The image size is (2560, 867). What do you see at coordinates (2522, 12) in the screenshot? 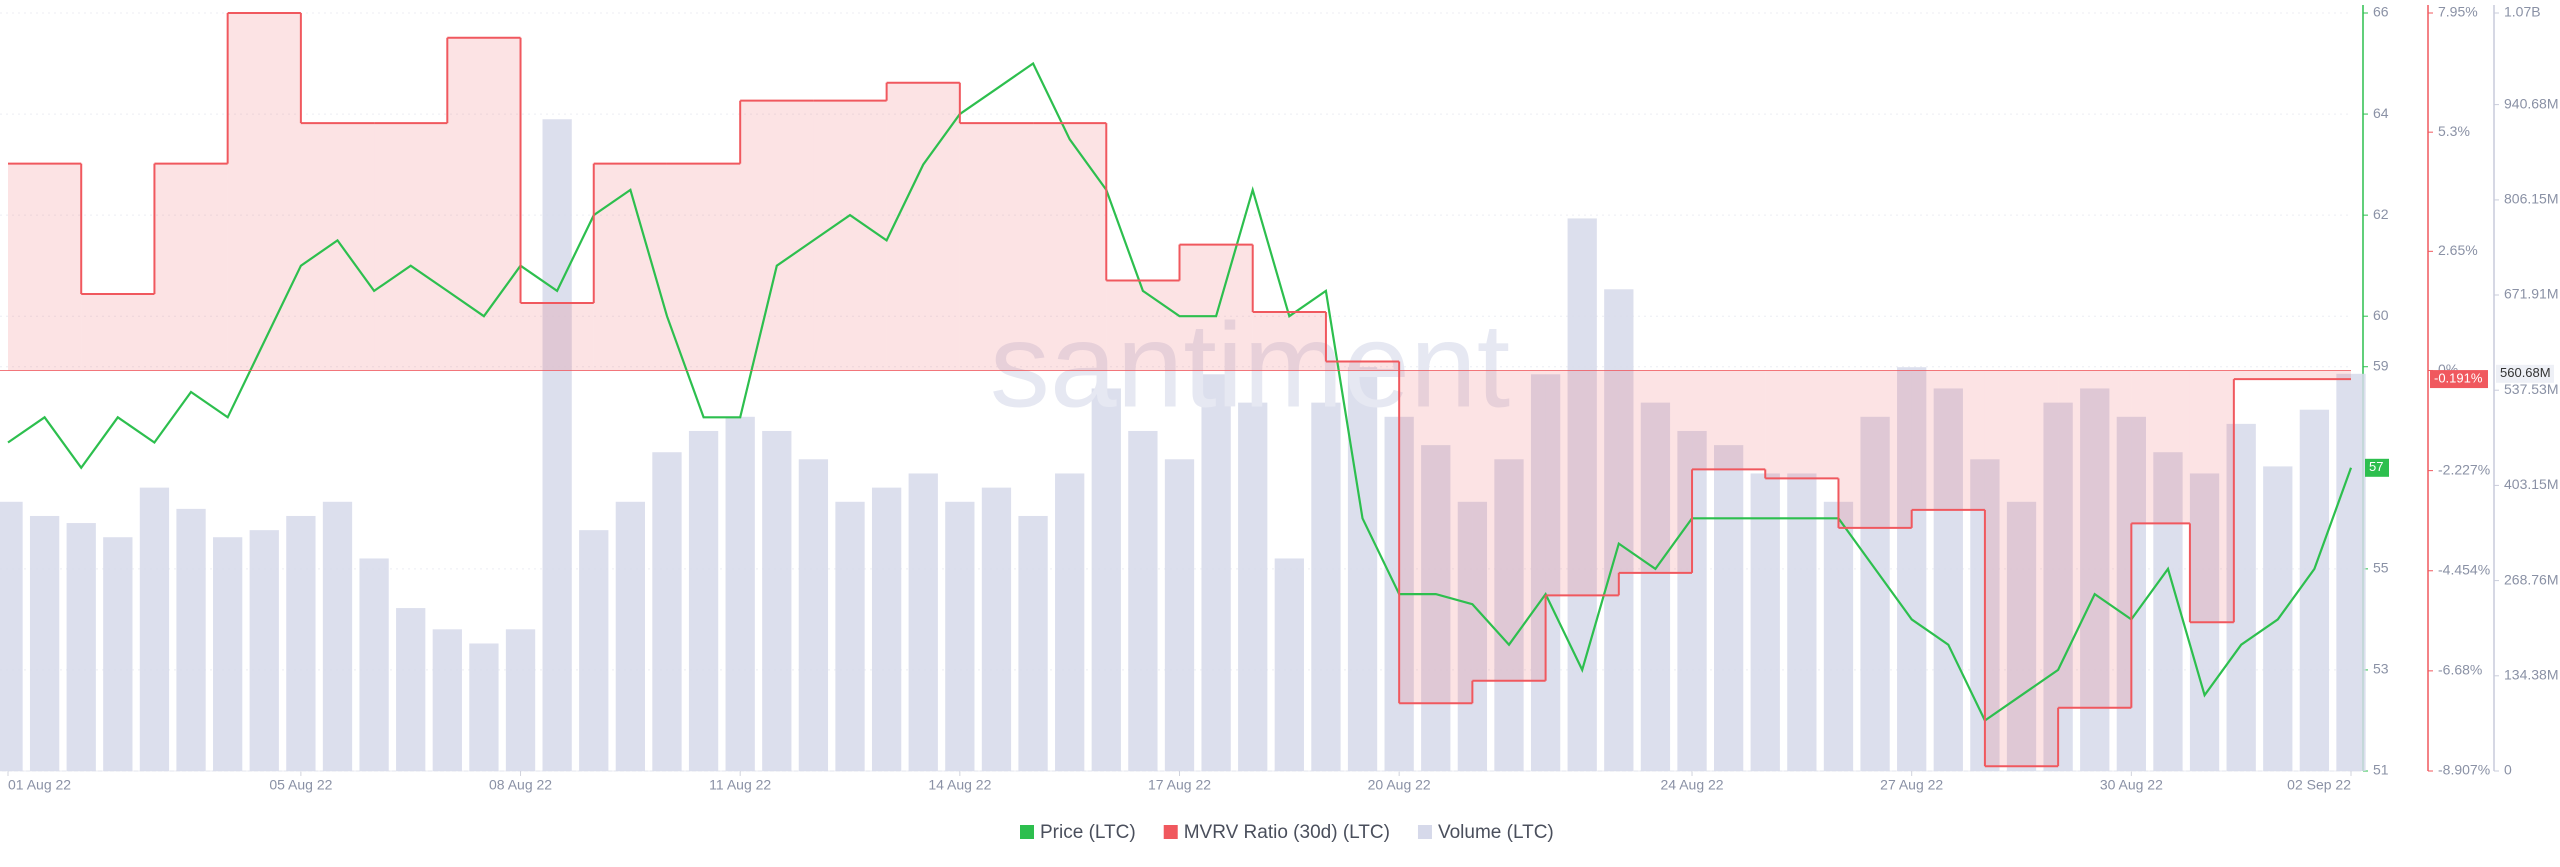
I see `y-tick-label: 1.07B` at bounding box center [2522, 12].